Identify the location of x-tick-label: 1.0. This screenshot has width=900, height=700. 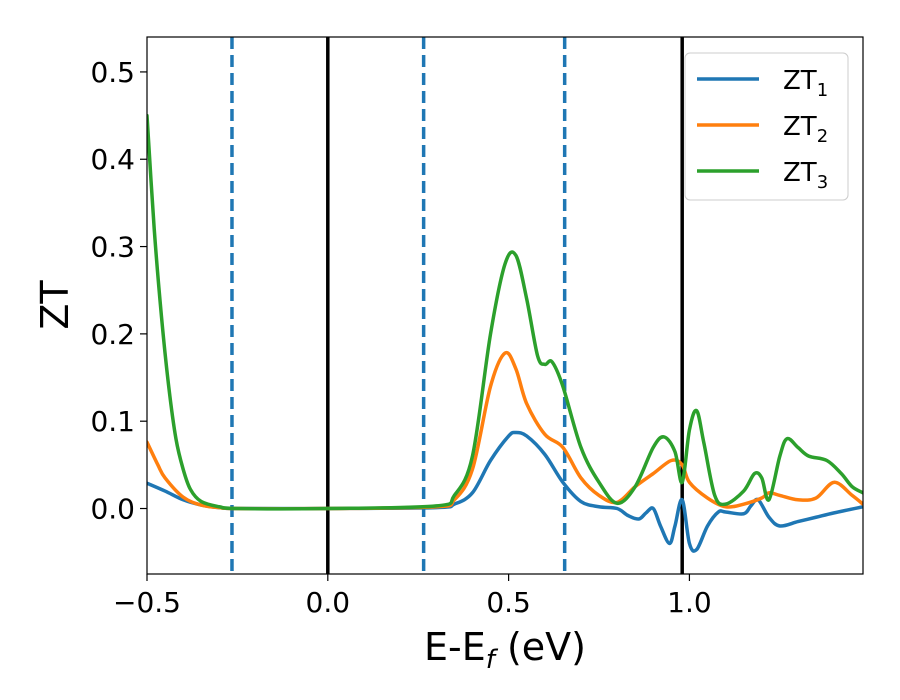
(689, 602).